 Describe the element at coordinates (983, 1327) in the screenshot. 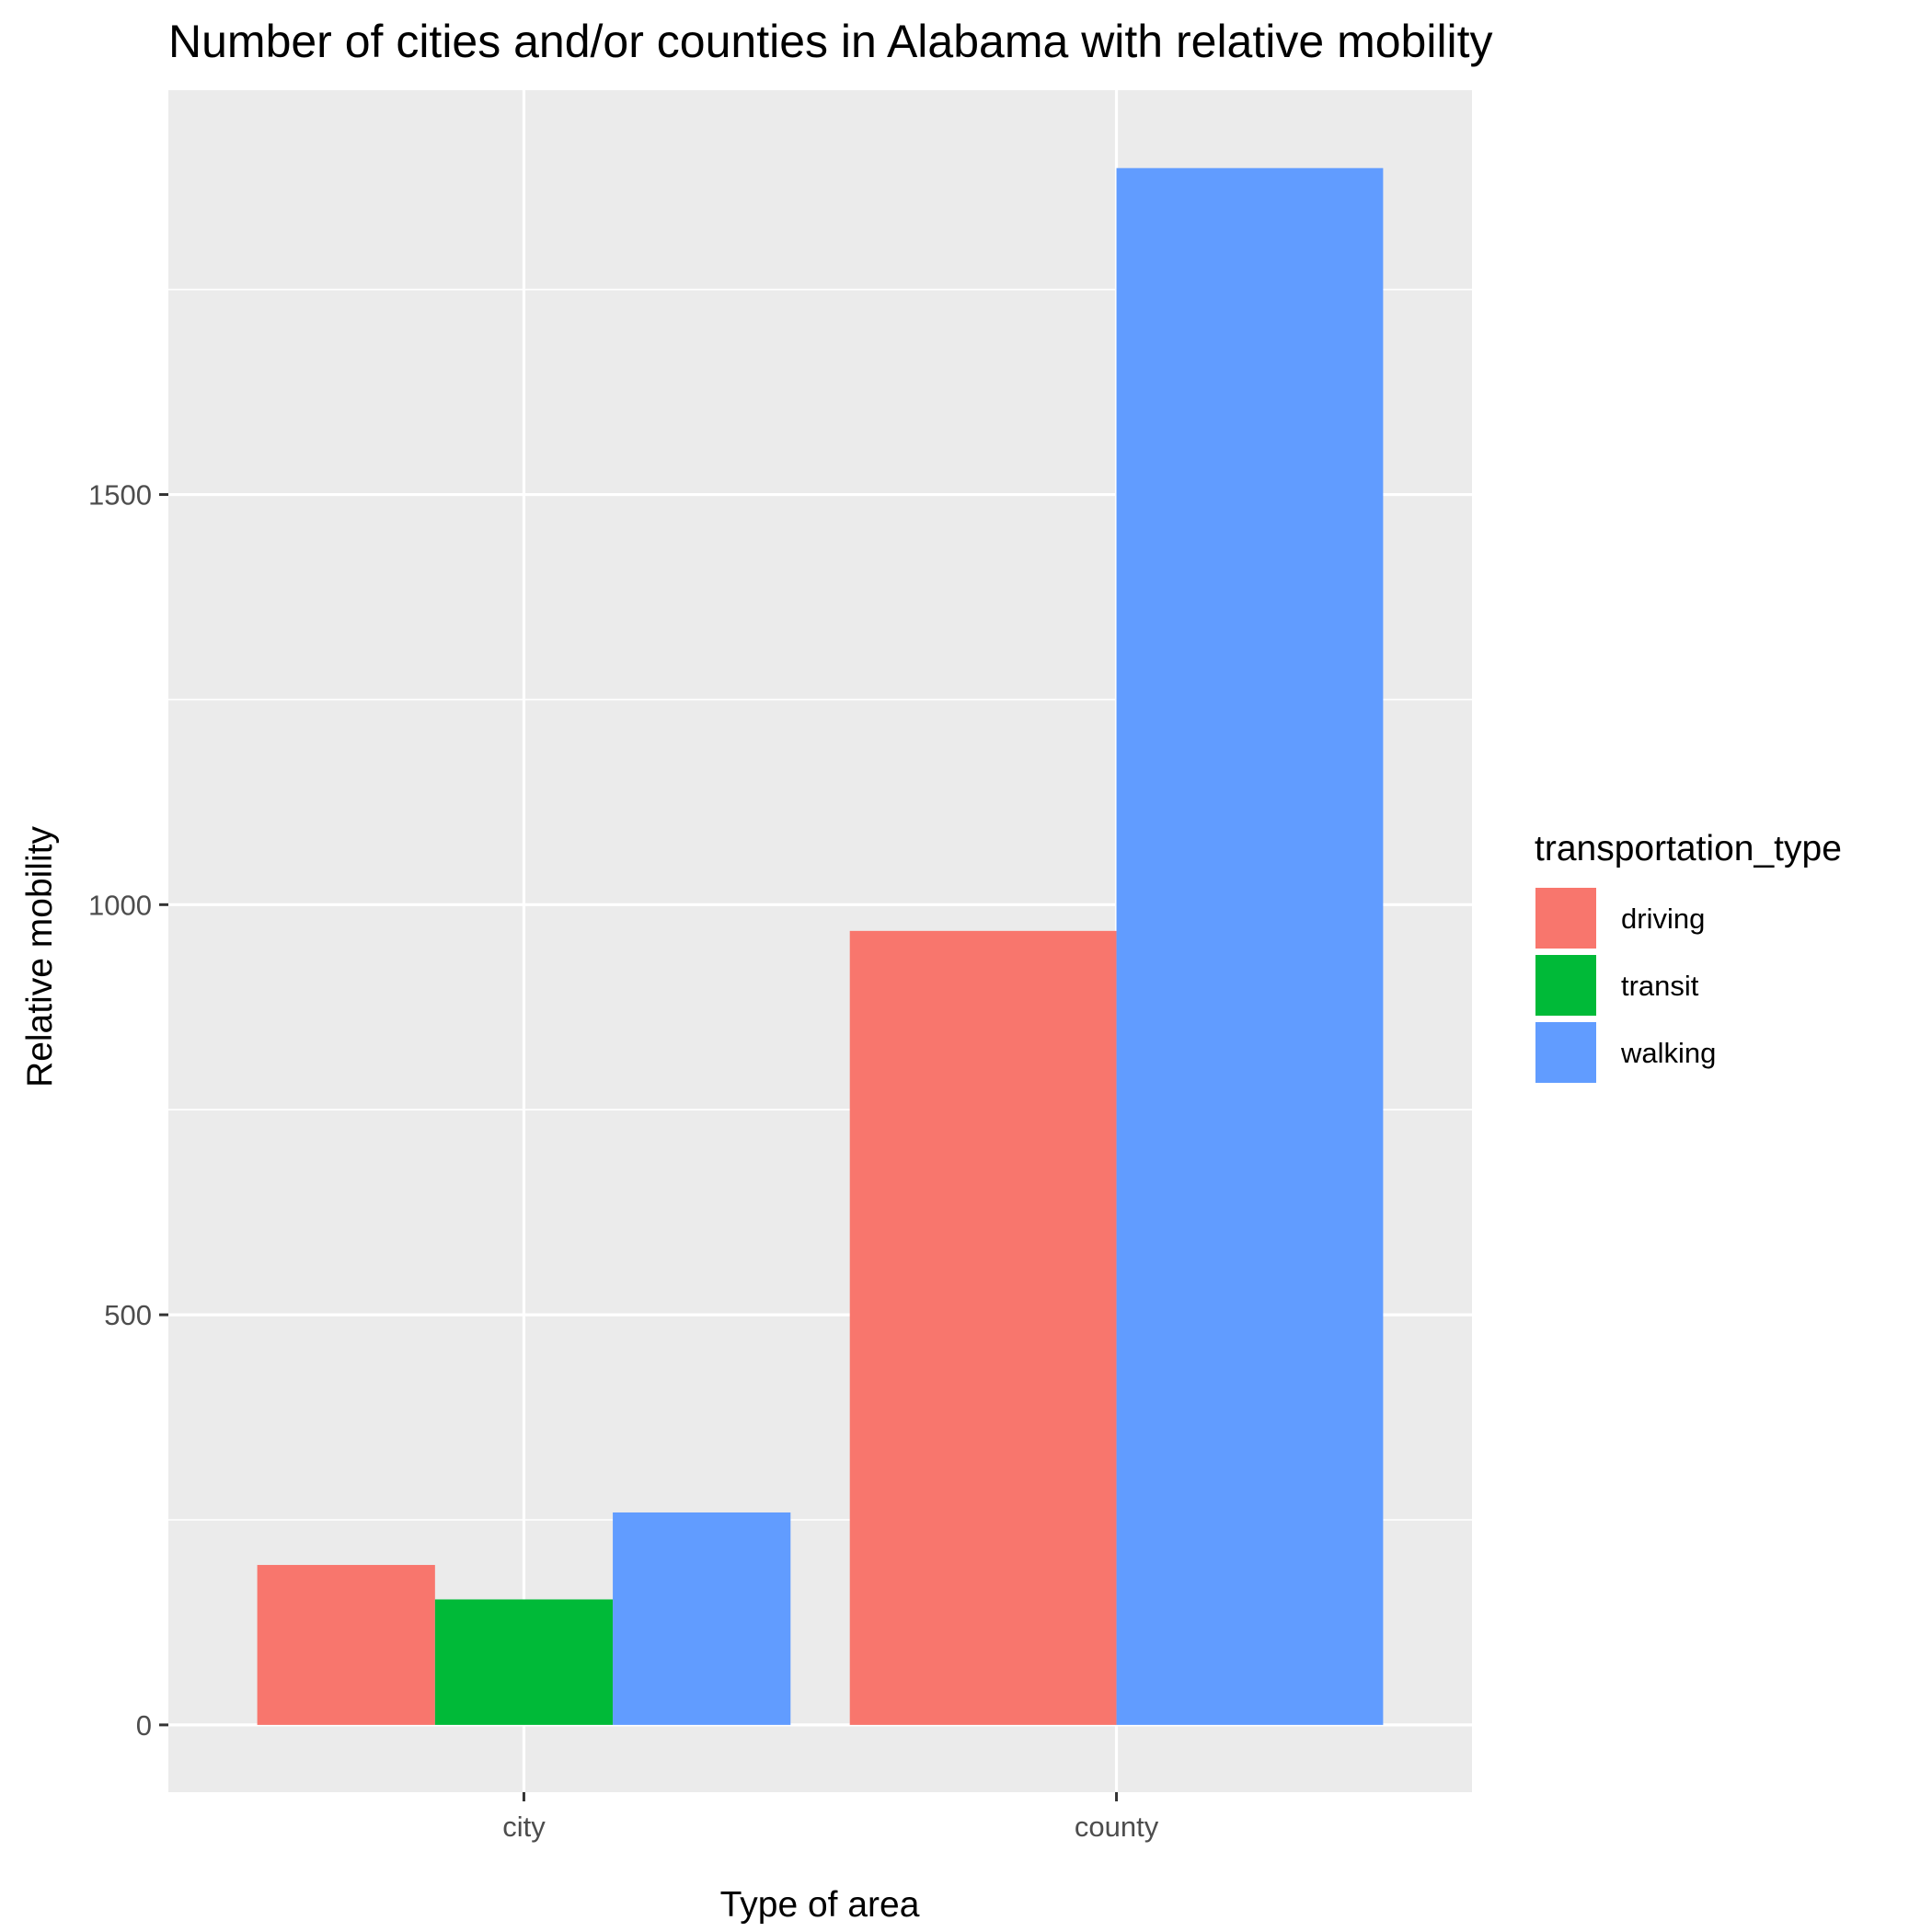

I see `bar-driving-county` at that location.